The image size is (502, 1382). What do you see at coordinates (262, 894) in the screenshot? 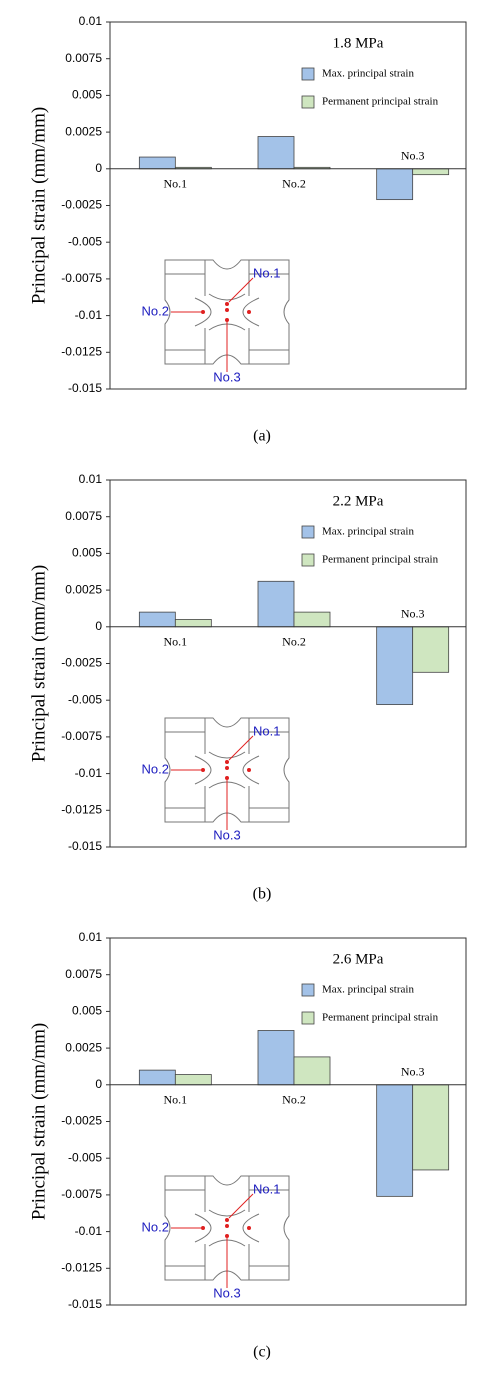
I see `caption: (b)` at bounding box center [262, 894].